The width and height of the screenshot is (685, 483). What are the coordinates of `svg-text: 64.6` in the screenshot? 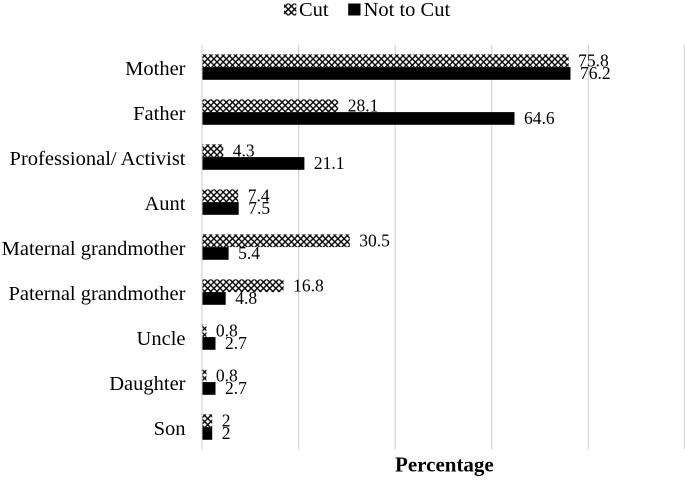 It's located at (539, 118).